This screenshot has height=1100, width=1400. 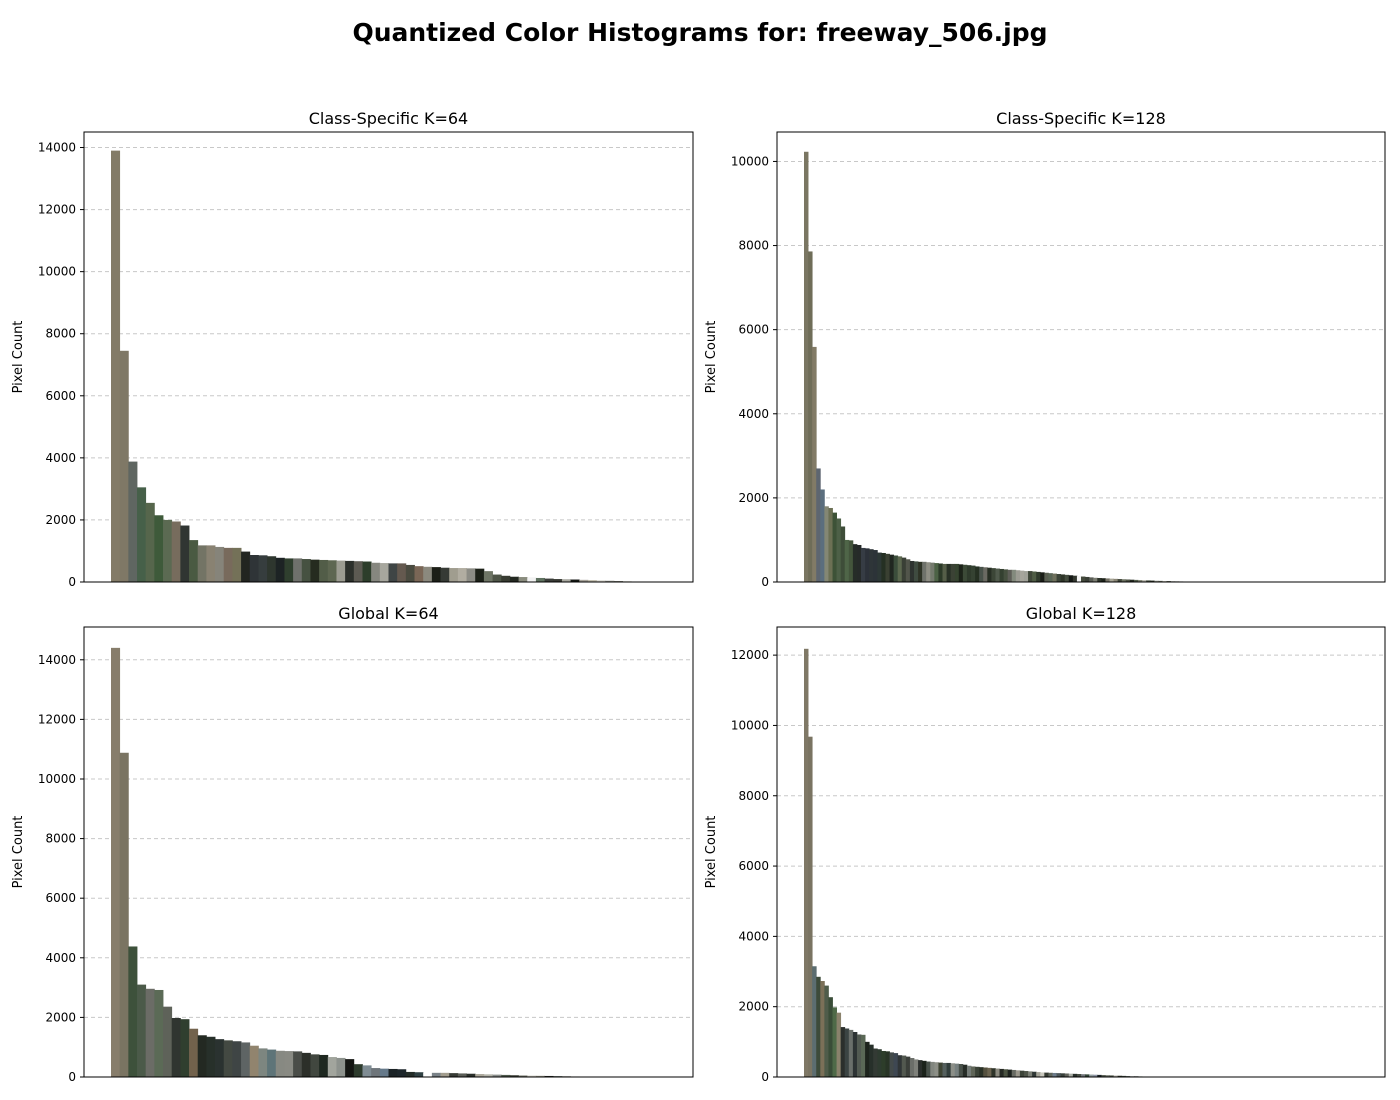 What do you see at coordinates (57, 779) in the screenshot?
I see `y-tick-label: 10000` at bounding box center [57, 779].